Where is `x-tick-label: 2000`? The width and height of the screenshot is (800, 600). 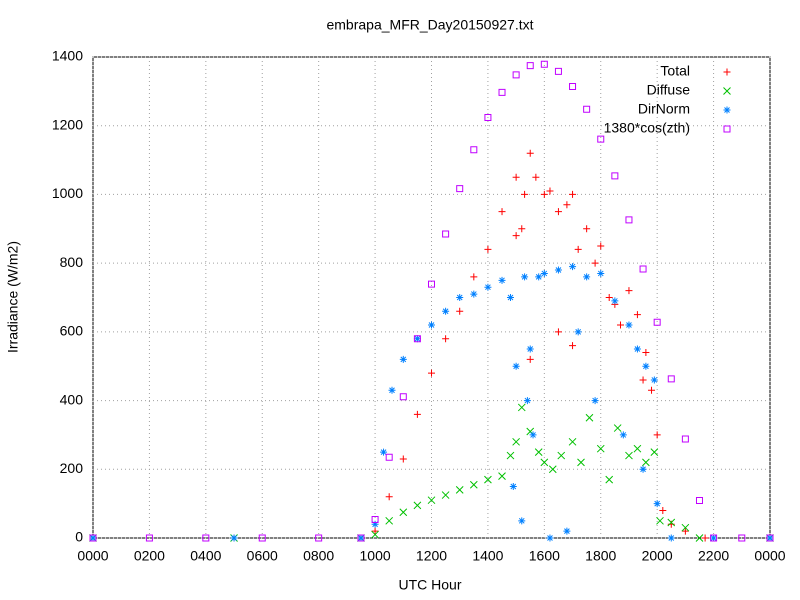
x-tick-label: 2000 is located at coordinates (657, 556).